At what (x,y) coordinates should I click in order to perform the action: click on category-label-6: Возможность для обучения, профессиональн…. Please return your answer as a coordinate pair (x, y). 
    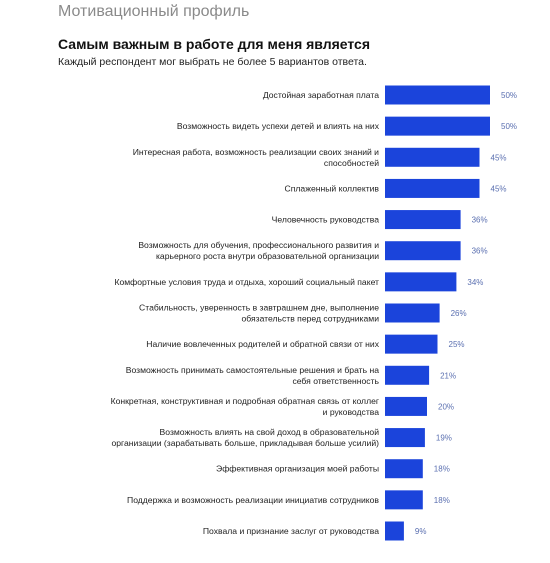
    Looking at the image, I should click on (258, 250).